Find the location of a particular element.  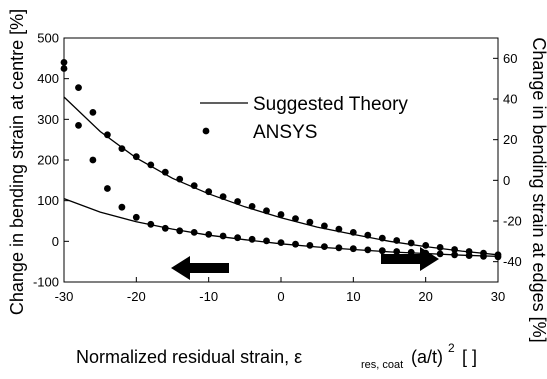

y-axis-right-title: Change in bending strain at edges [%] is located at coordinates (538, 189).